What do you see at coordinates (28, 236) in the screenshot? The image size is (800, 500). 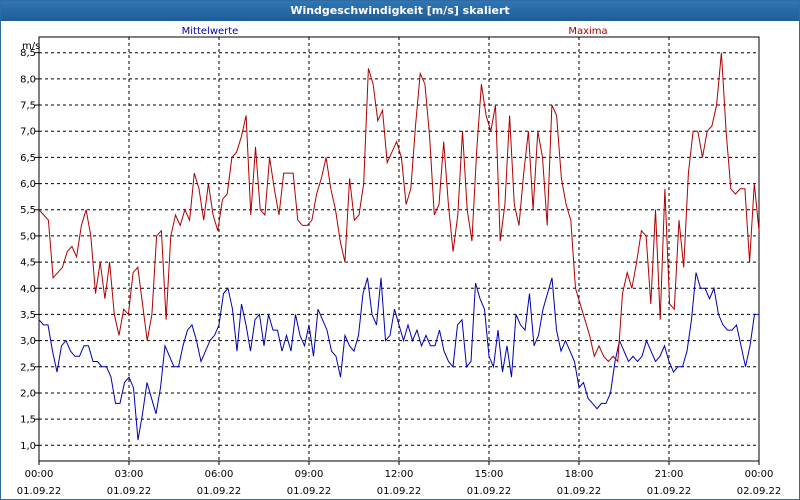 I see `y-tick-label: 5,0` at bounding box center [28, 236].